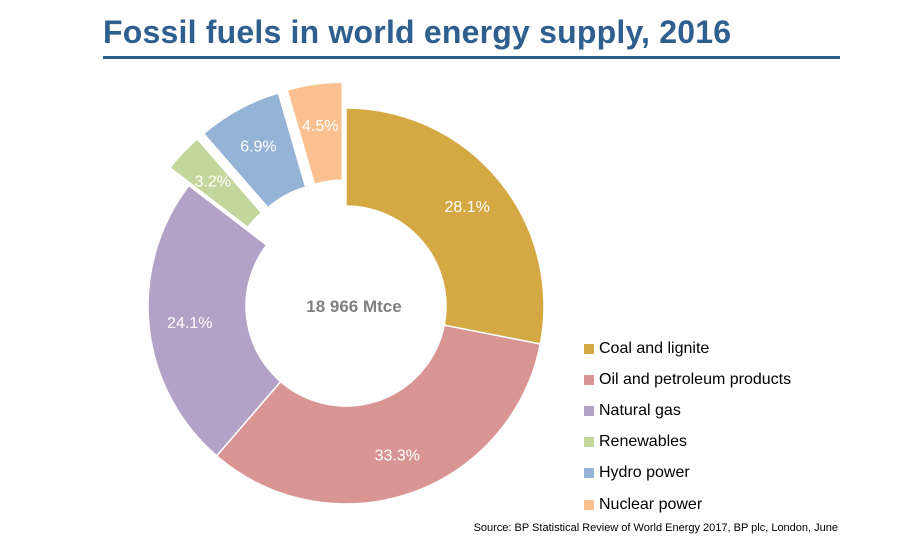  What do you see at coordinates (320, 126) in the screenshot?
I see `data-label-nuclear-power: 4.5%` at bounding box center [320, 126].